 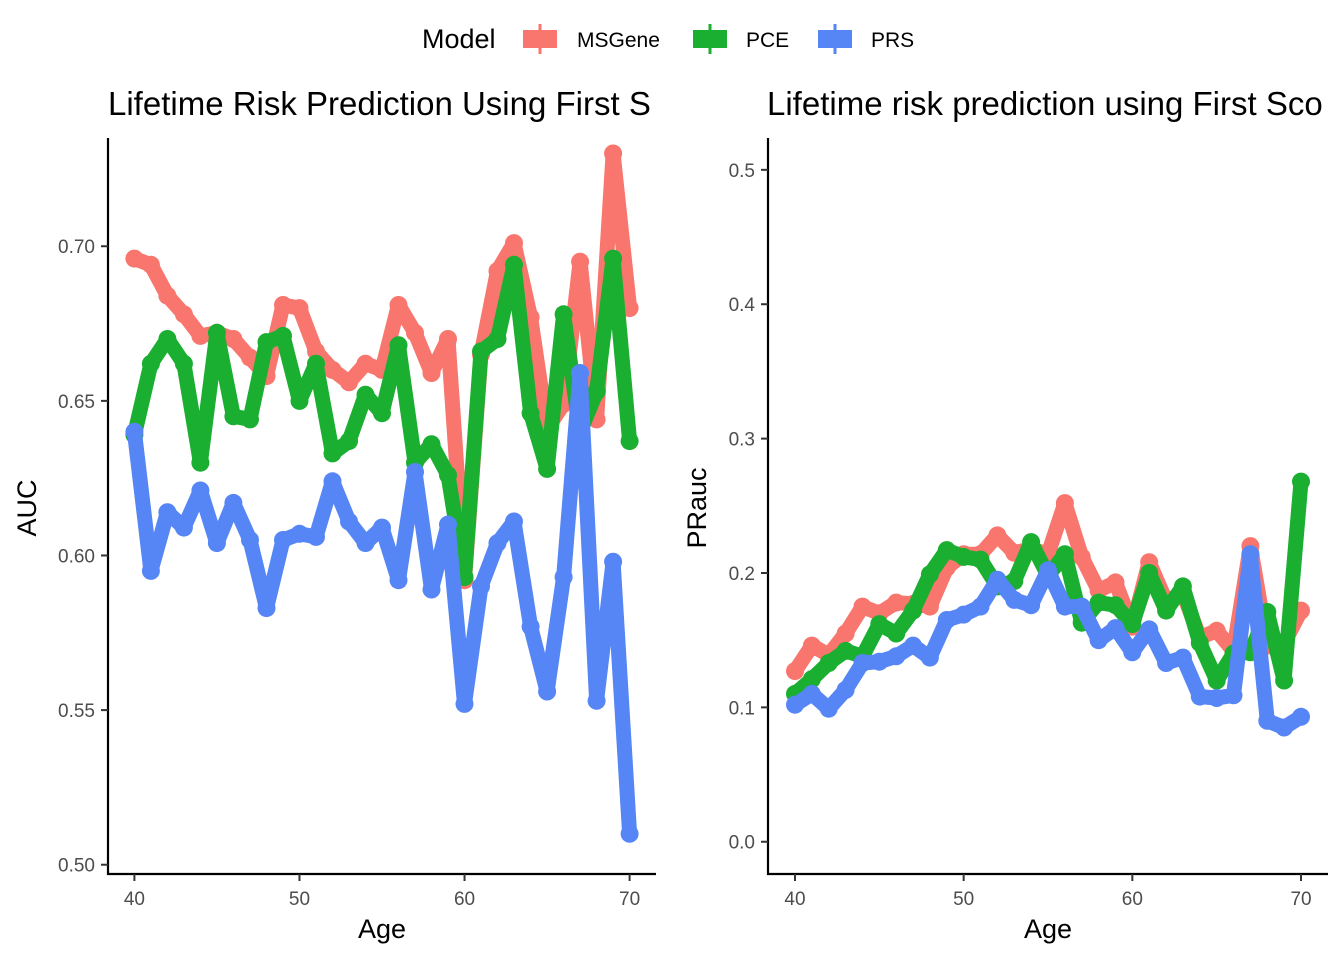 What do you see at coordinates (379, 103) in the screenshot?
I see `panel-auc-title: Lifetime Risk Prediction Using First S` at bounding box center [379, 103].